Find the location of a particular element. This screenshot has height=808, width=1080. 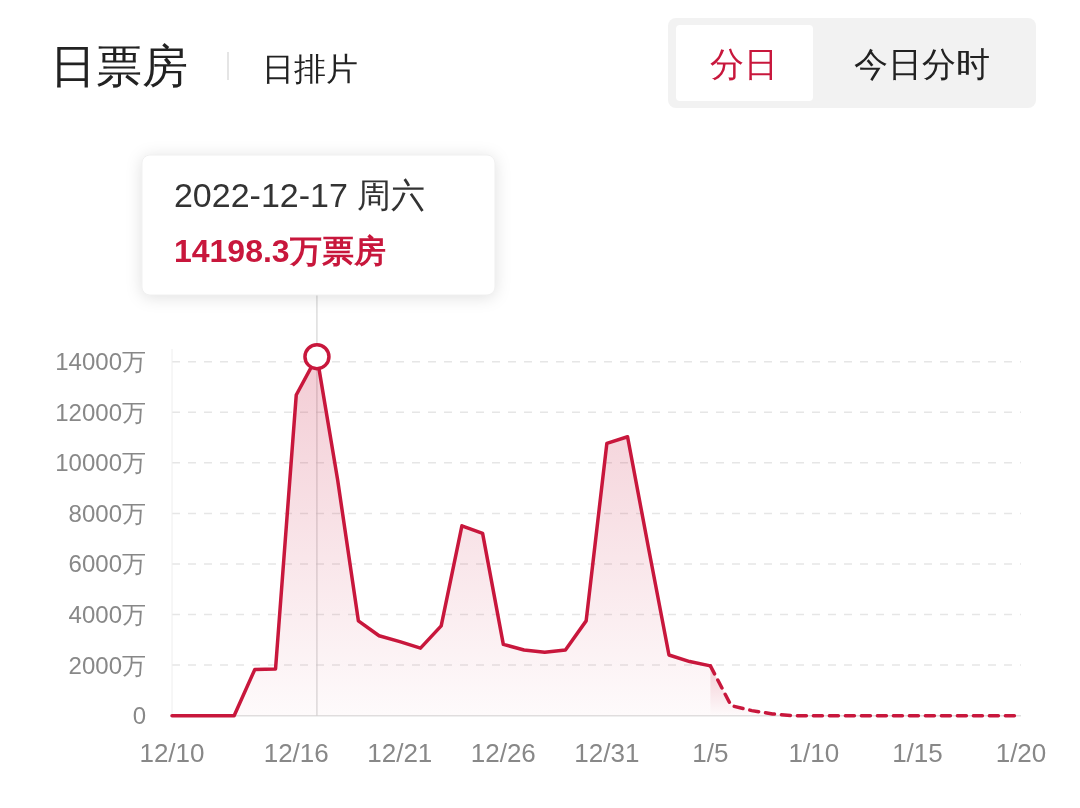

x-tick-label: 12/31 is located at coordinates (607, 753).